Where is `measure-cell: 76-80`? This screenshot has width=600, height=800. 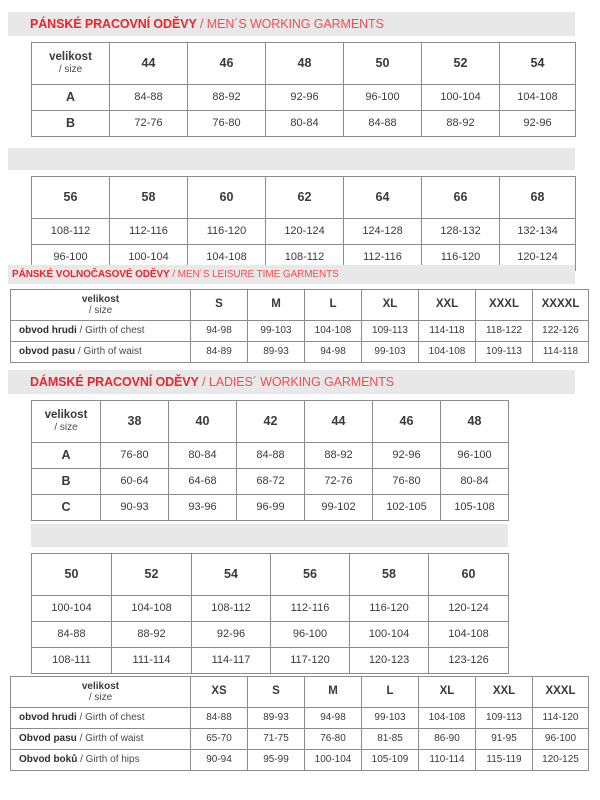
measure-cell: 76-80 is located at coordinates (134, 455).